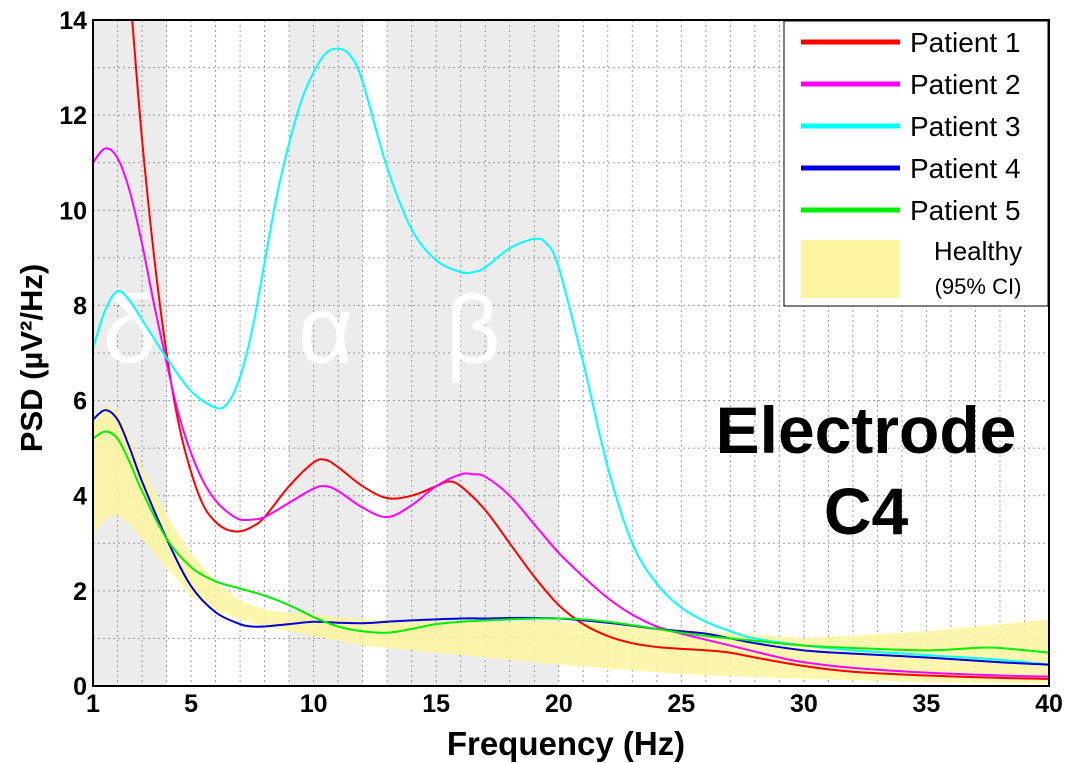 The image size is (1070, 763). What do you see at coordinates (850, 269) in the screenshot?
I see `legend-swatch-healthy` at bounding box center [850, 269].